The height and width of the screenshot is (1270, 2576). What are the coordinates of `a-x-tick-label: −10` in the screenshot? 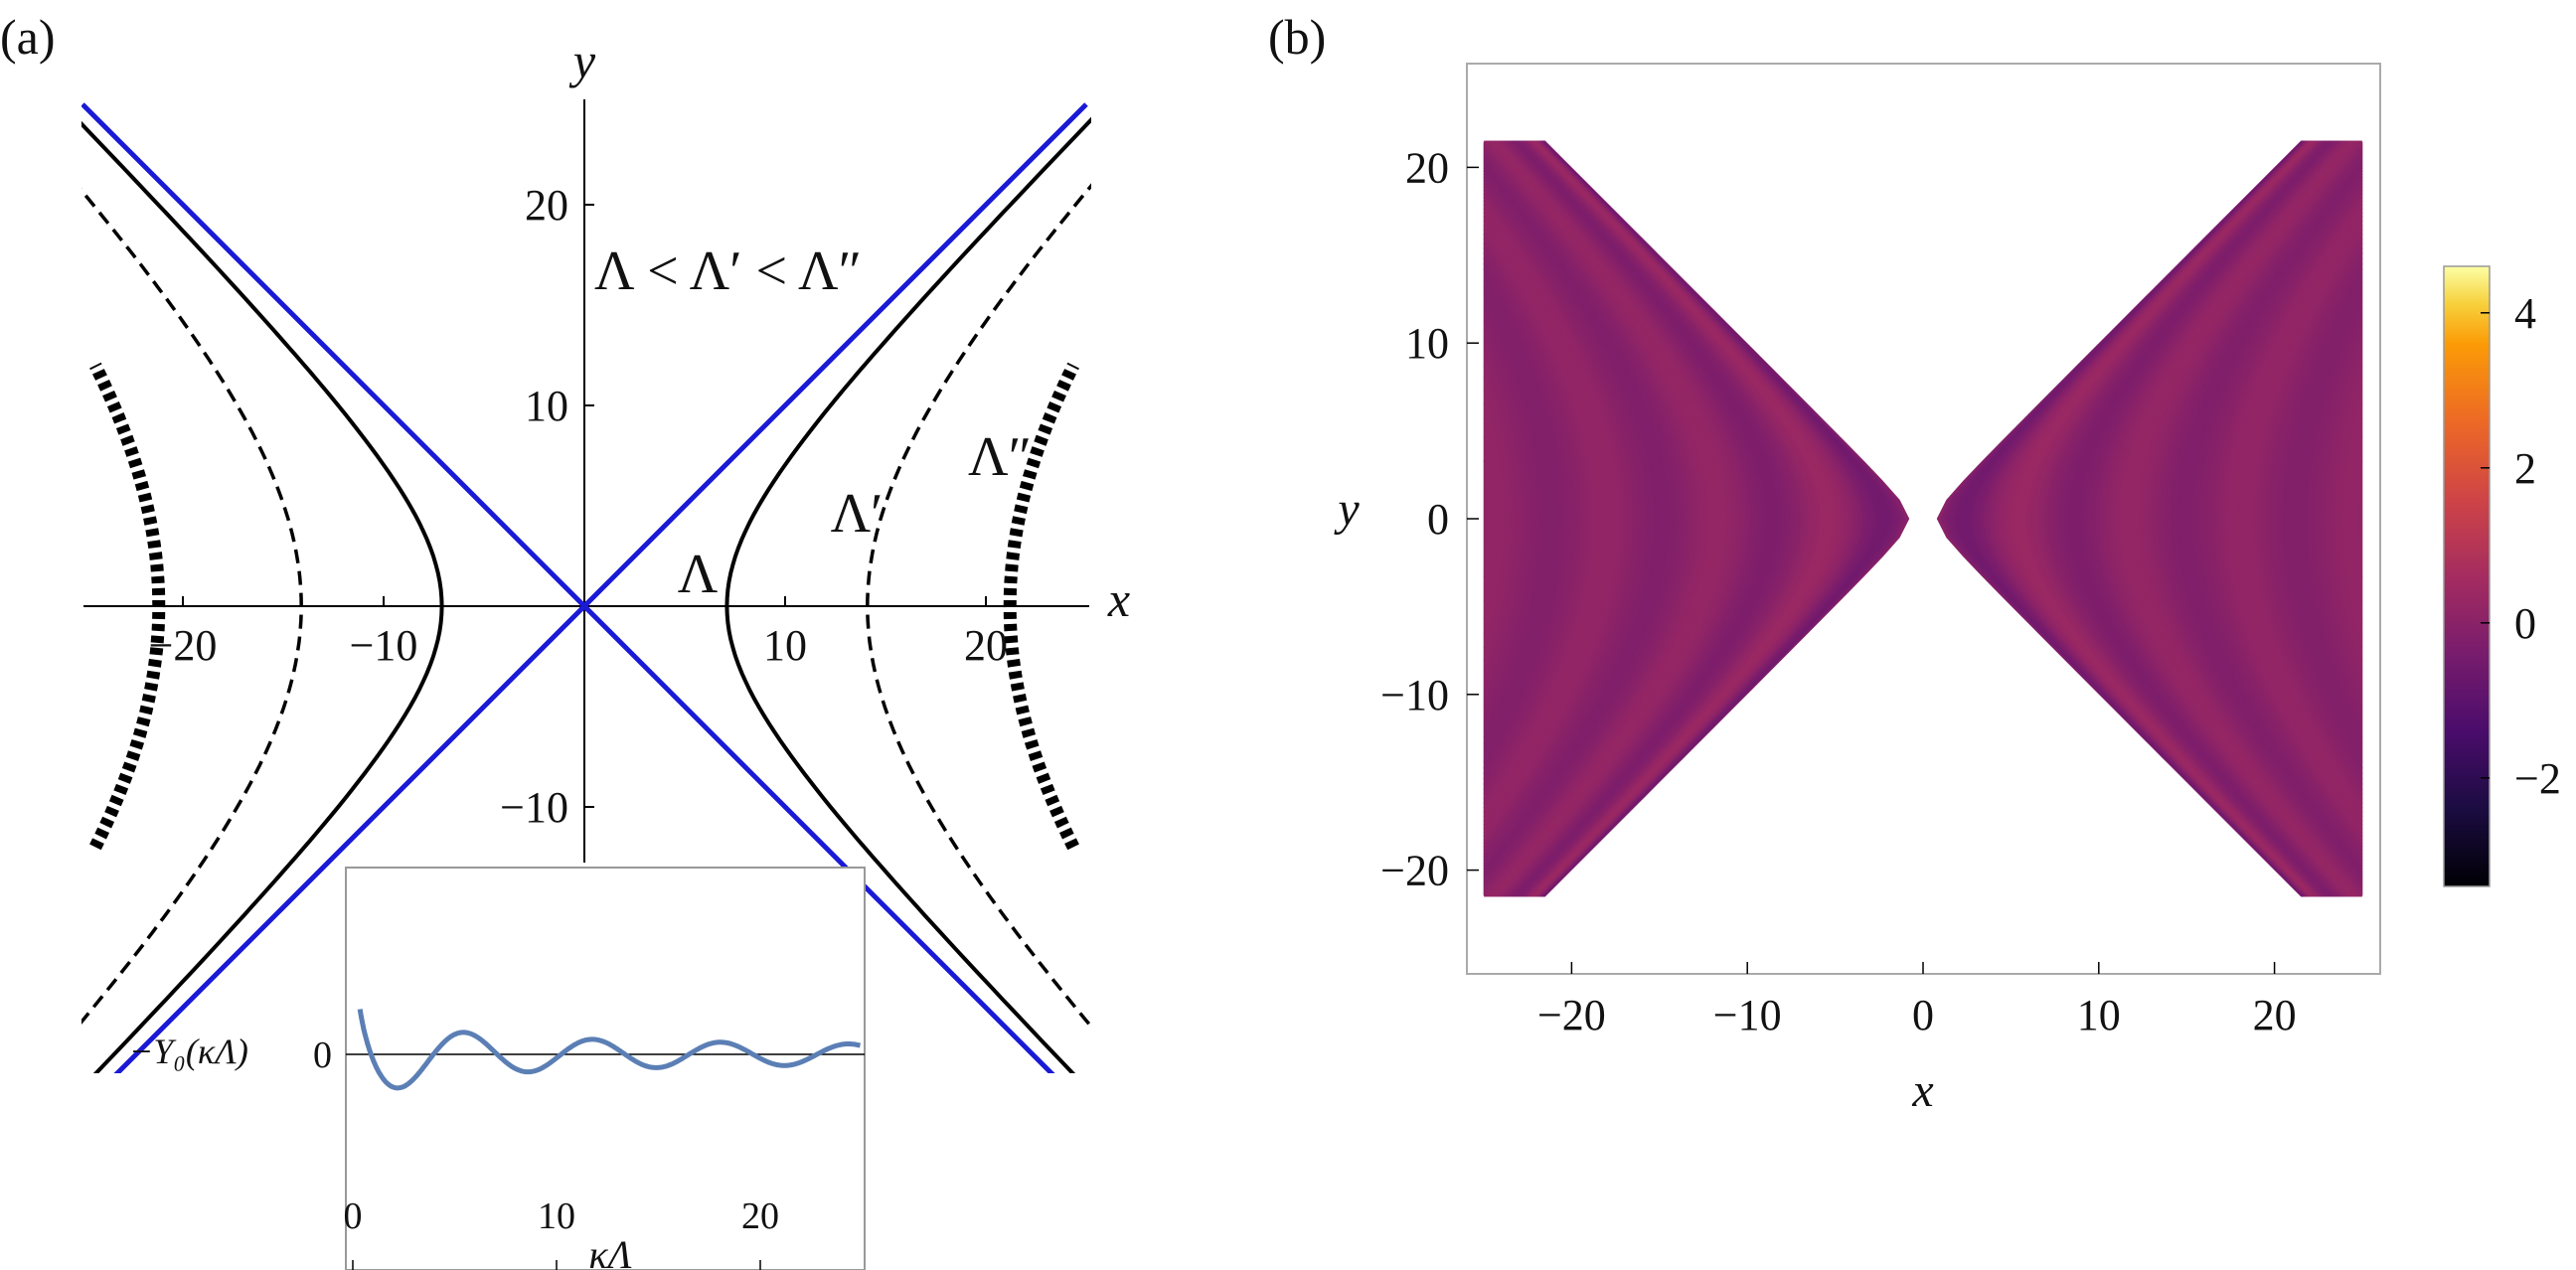 It's located at (384, 645).